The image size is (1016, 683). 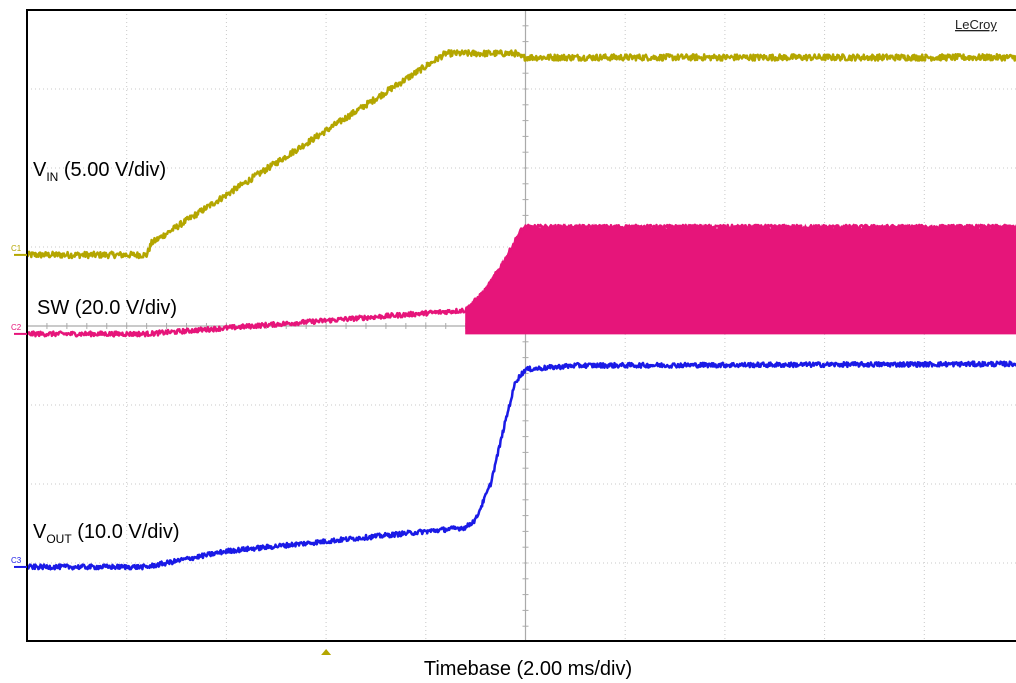 What do you see at coordinates (107, 308) in the screenshot?
I see `trace-label-c2: SW (20.0 V/div)` at bounding box center [107, 308].